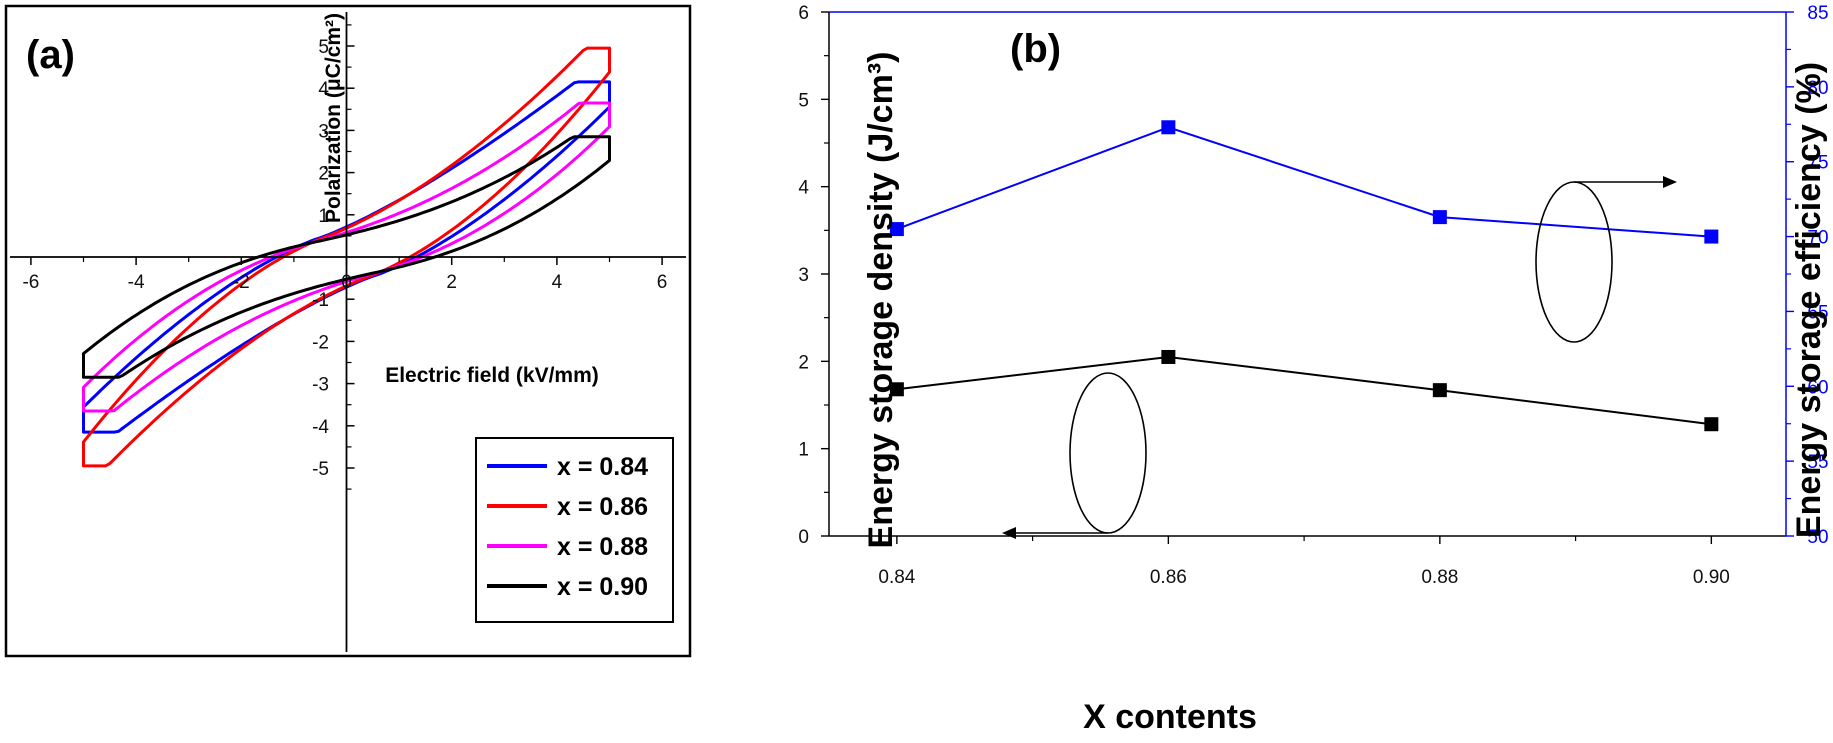  Describe the element at coordinates (803, 188) in the screenshot. I see `b-left-tick-label: 4` at that location.